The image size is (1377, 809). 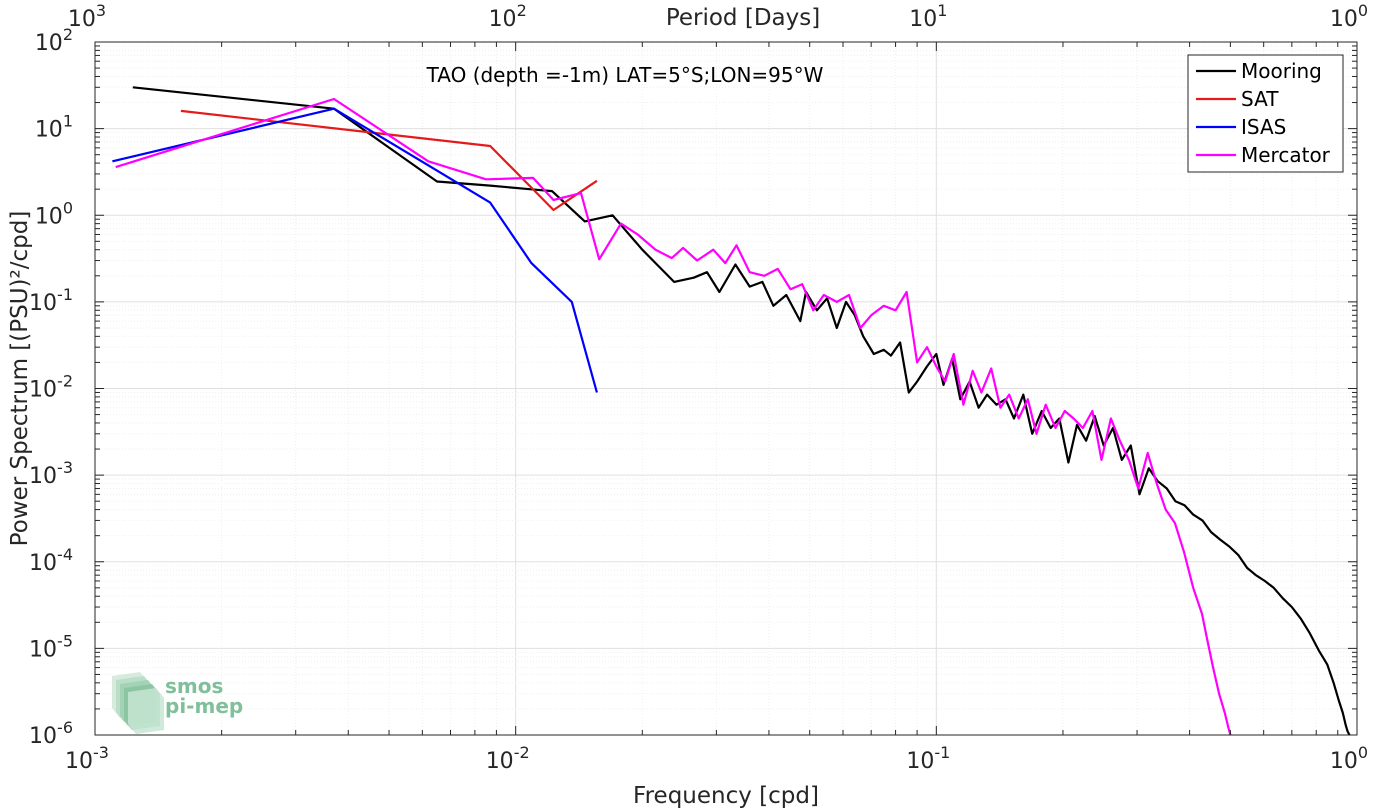 I want to click on series-line-isas, so click(x=355, y=250).